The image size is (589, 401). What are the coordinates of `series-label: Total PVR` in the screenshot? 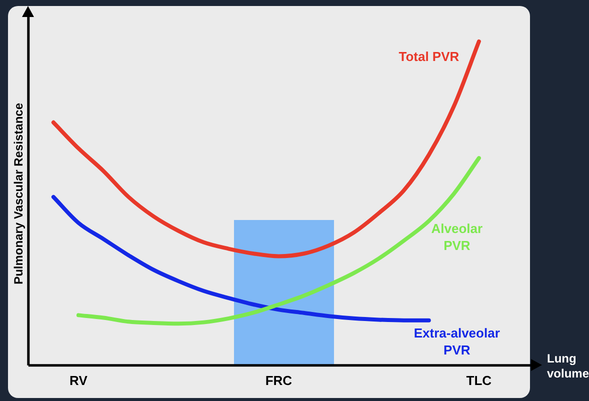 It's located at (429, 56).